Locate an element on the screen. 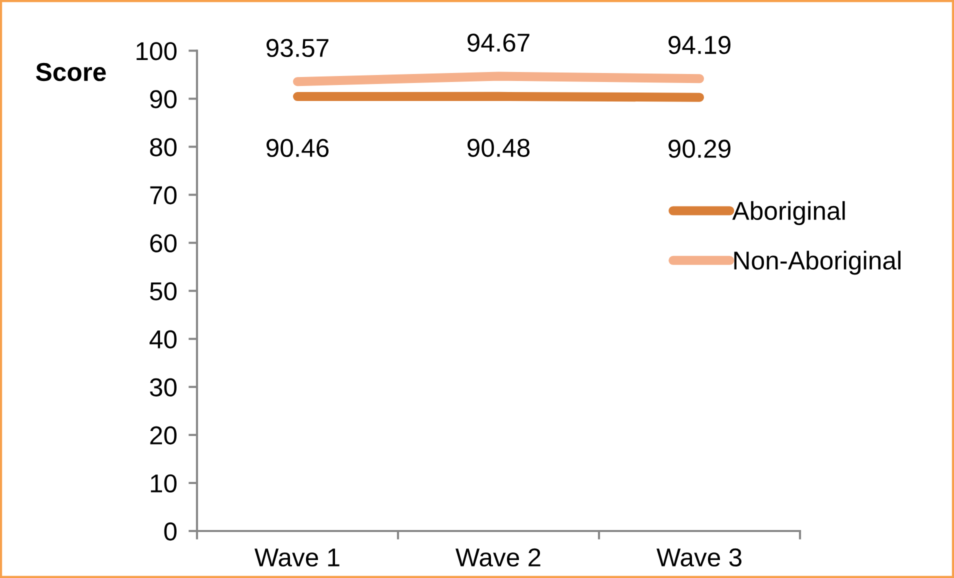 The height and width of the screenshot is (578, 954). y-tick-label: 10 is located at coordinates (163, 483).